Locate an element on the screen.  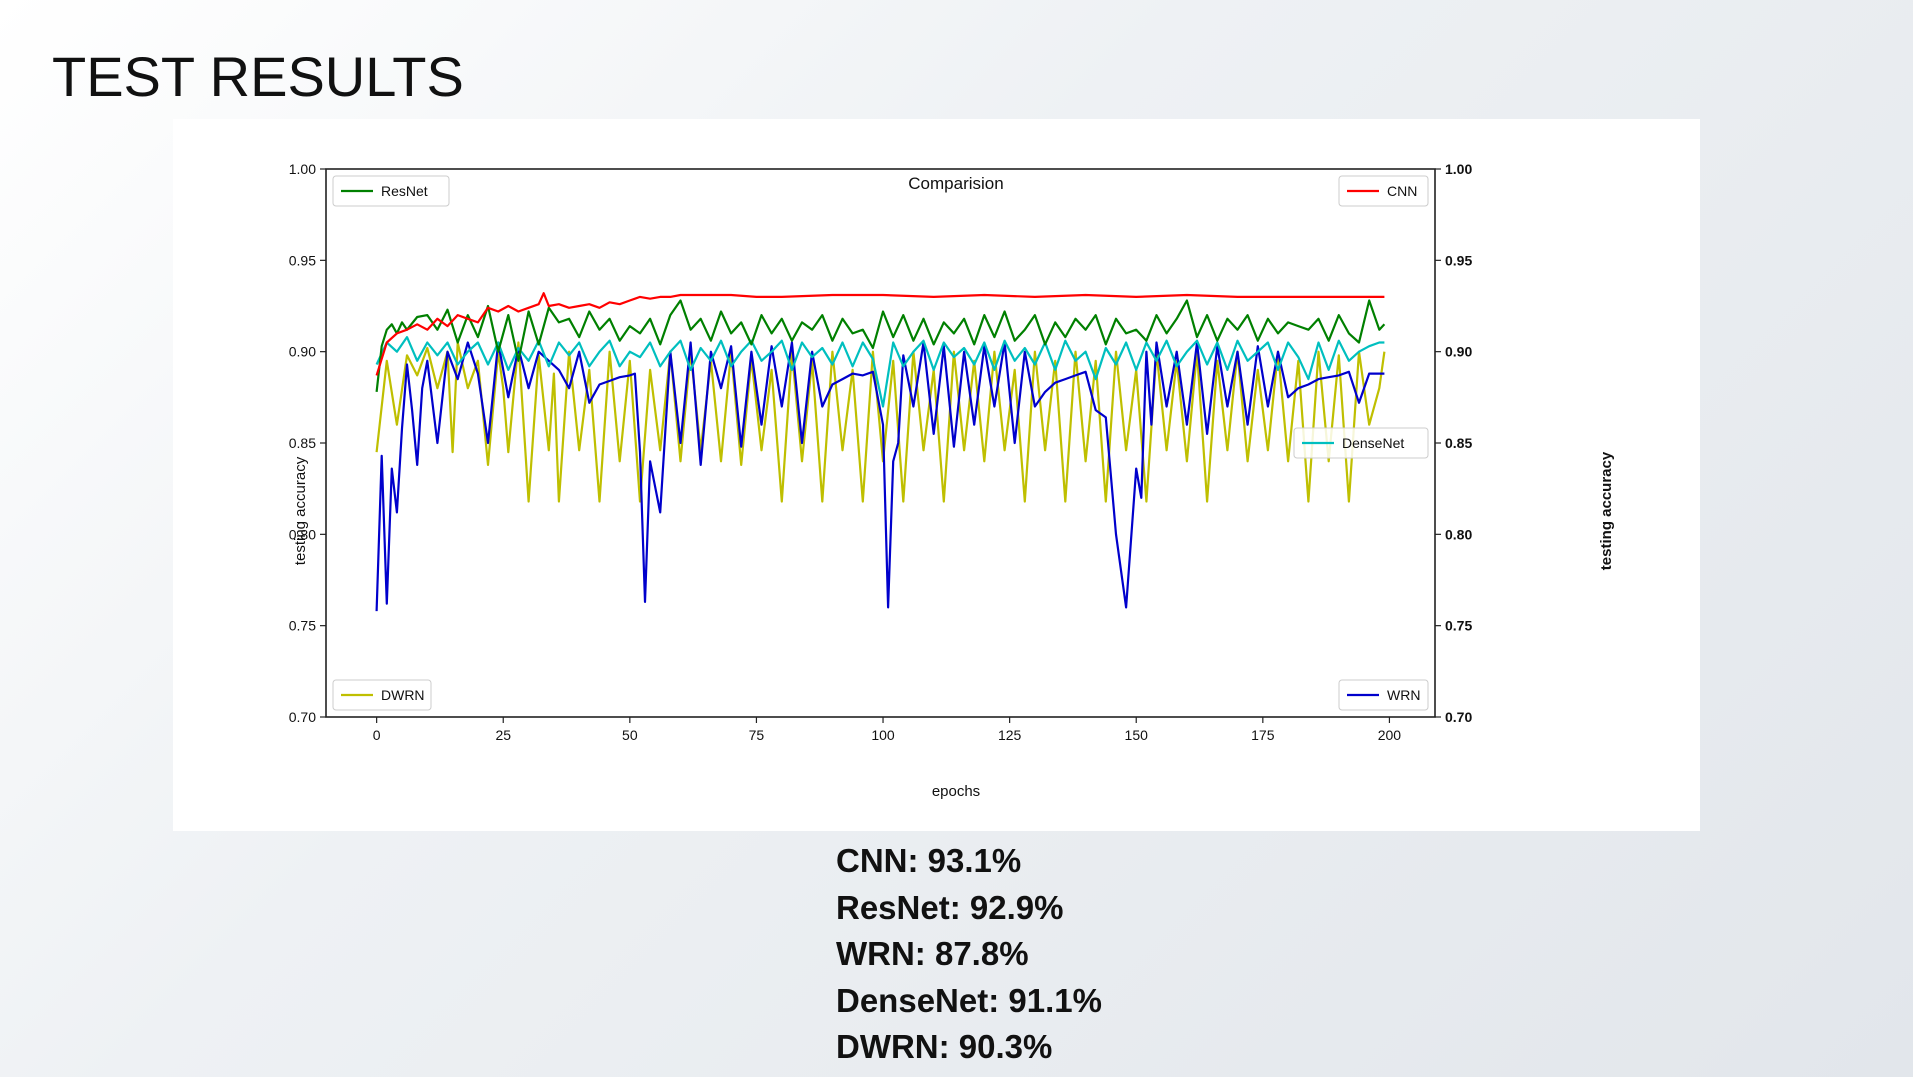
legend-label-cnn: CNN is located at coordinates (1402, 191).